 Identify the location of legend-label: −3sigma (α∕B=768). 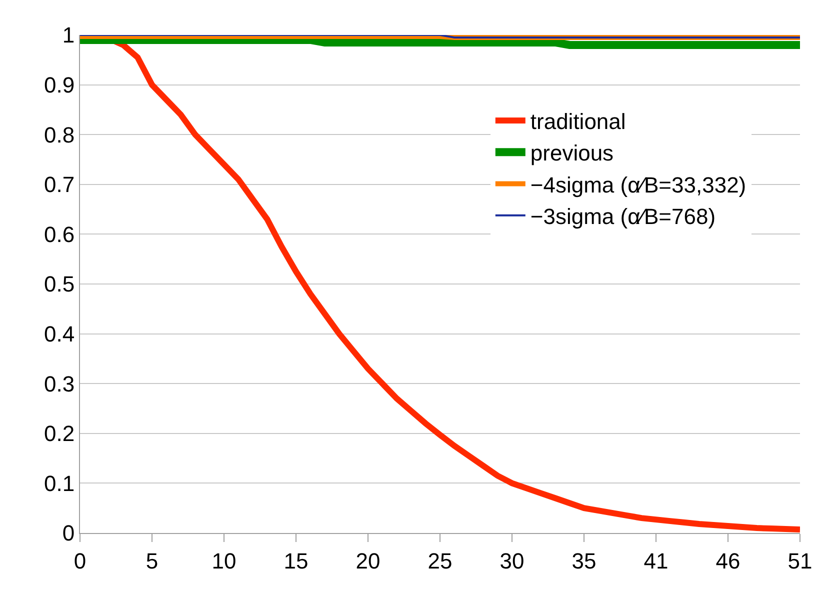
(623, 216).